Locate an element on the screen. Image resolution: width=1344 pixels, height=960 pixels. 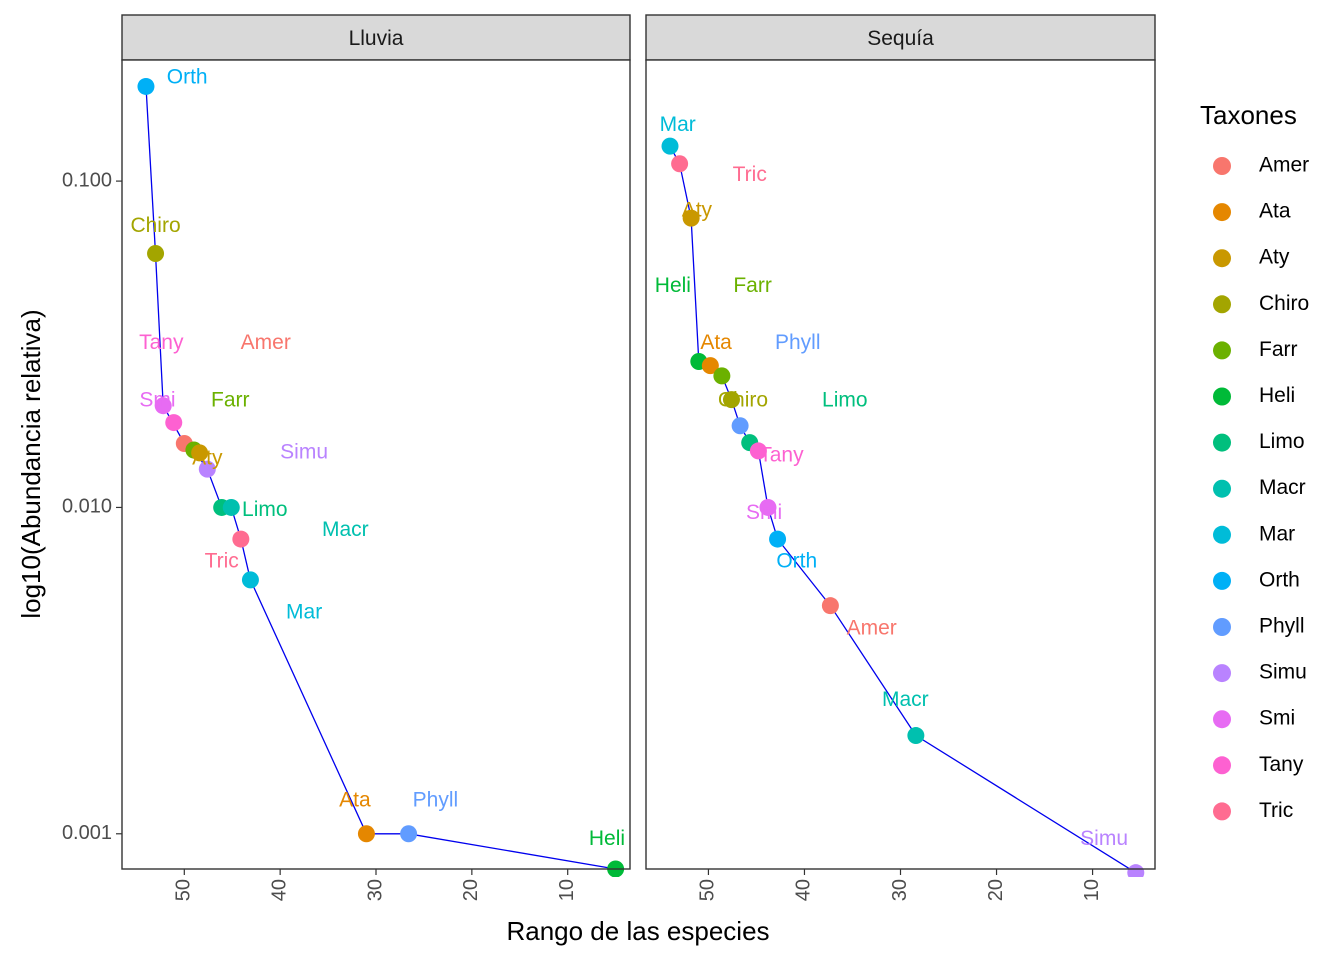
label-chiro: Chiro is located at coordinates (155, 225).